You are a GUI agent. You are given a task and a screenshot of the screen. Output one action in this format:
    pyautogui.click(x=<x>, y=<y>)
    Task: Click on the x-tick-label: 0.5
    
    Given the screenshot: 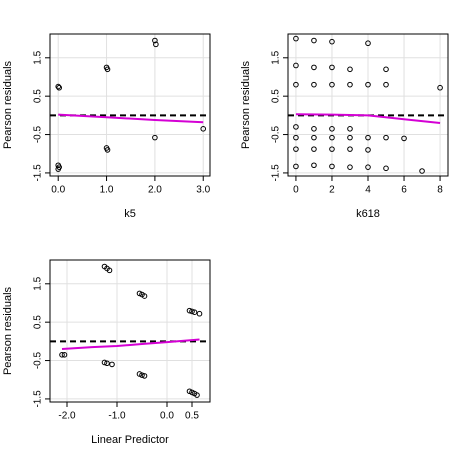 What is the action you would take?
    pyautogui.click(x=192, y=416)
    